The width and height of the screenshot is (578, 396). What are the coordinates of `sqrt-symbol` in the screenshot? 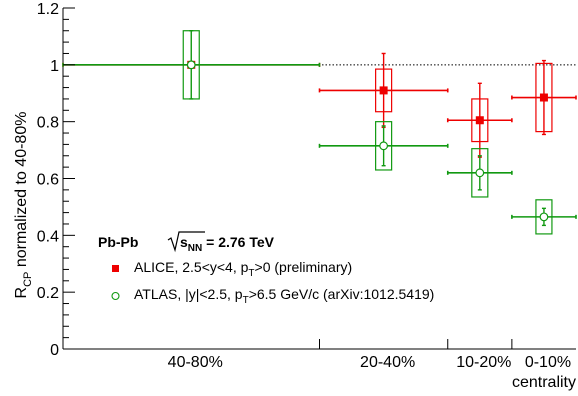 It's located at (186, 242).